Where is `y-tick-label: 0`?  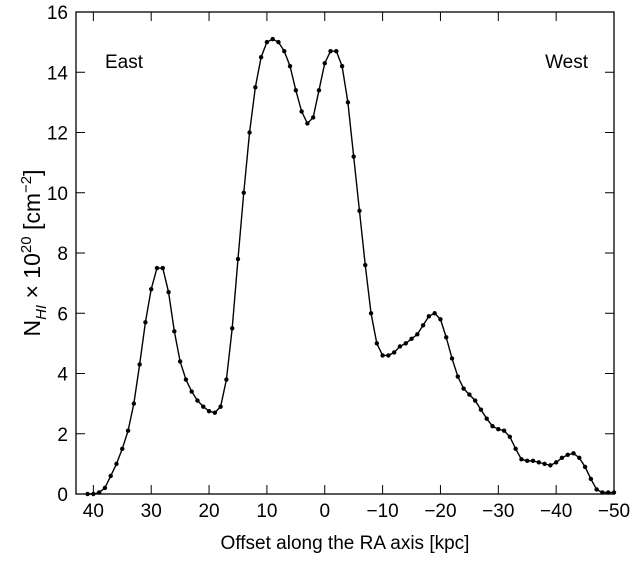 y-tick-label: 0 is located at coordinates (62, 495).